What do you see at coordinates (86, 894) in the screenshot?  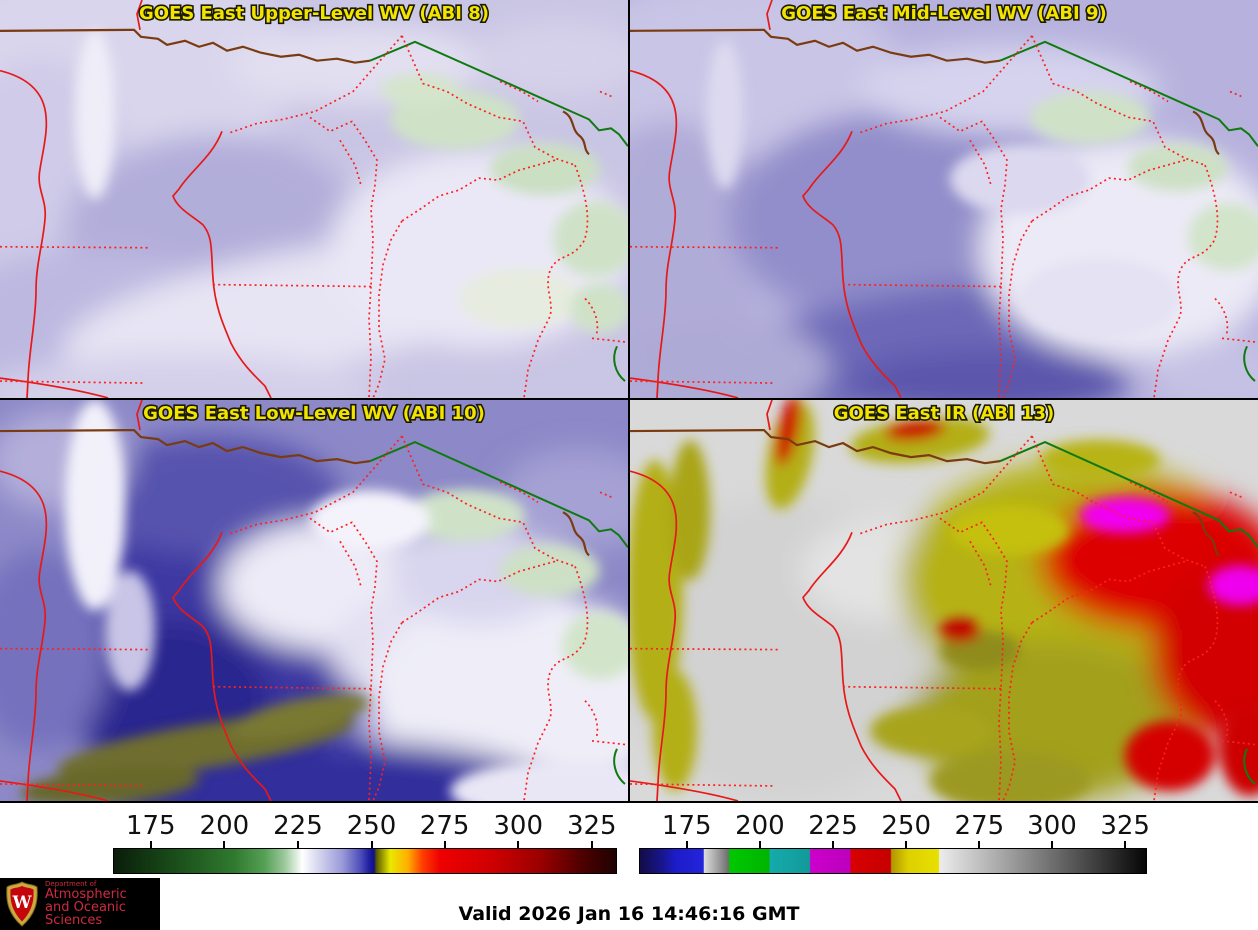 I see `logo-line2: Atmospheric` at bounding box center [86, 894].